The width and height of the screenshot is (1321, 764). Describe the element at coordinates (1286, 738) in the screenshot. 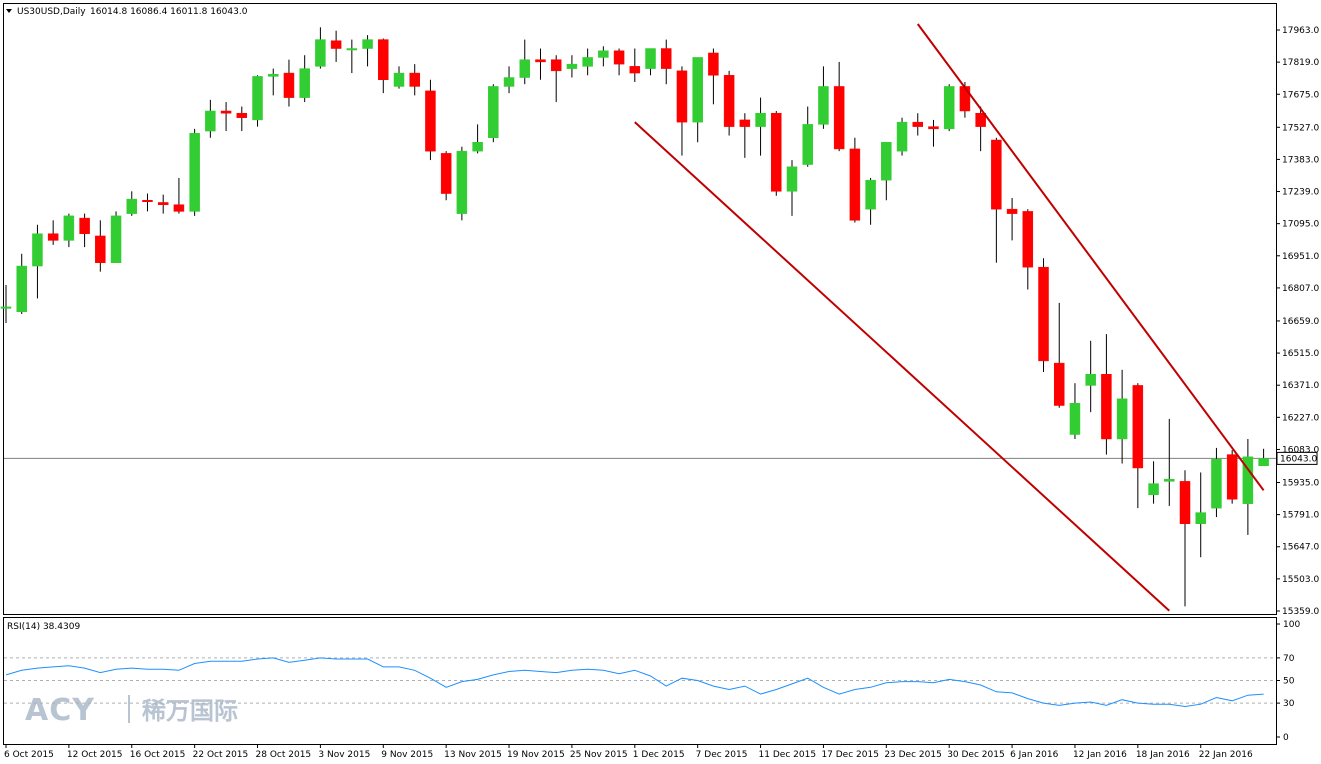

I see `rsi-tick-label: 0` at that location.